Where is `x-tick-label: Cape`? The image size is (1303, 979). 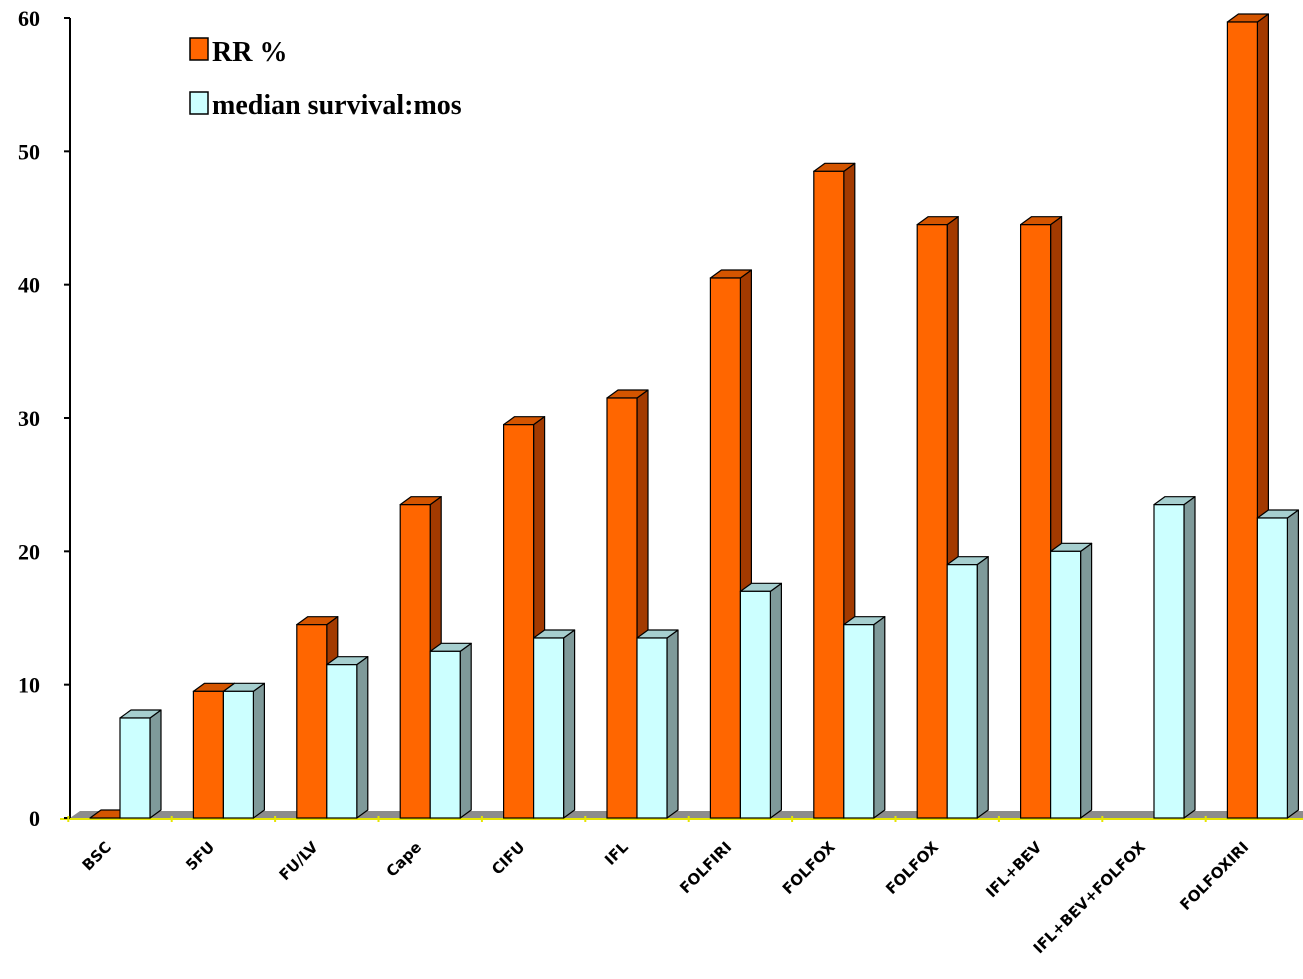
x-tick-label: Cape is located at coordinates (404, 859).